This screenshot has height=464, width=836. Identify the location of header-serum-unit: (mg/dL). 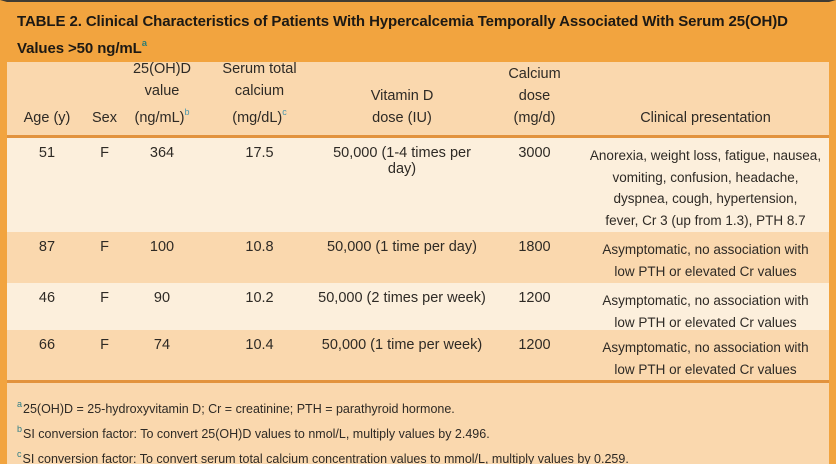
(257, 118).